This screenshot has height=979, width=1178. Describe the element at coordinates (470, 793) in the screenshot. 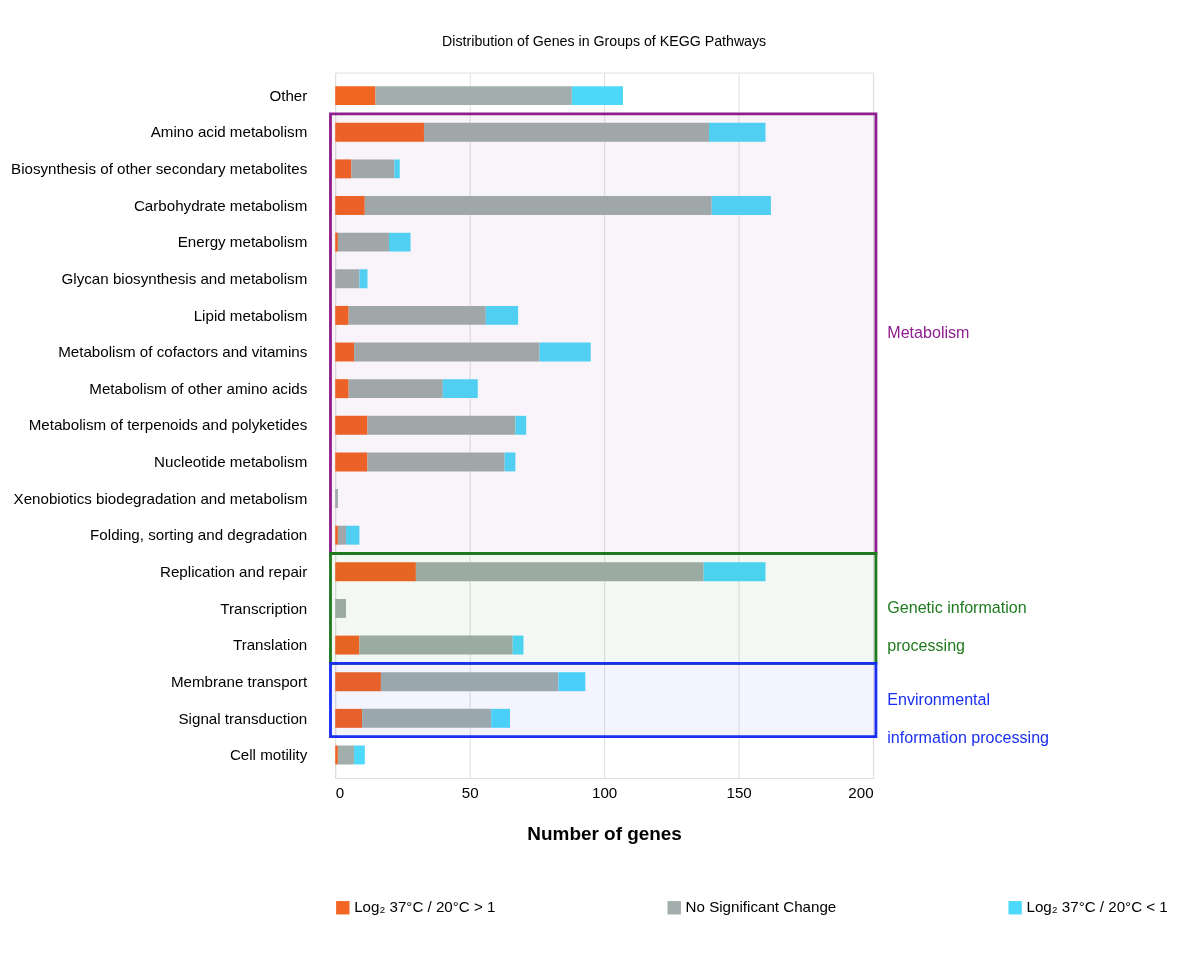

I see `x-tick-label: 50` at that location.